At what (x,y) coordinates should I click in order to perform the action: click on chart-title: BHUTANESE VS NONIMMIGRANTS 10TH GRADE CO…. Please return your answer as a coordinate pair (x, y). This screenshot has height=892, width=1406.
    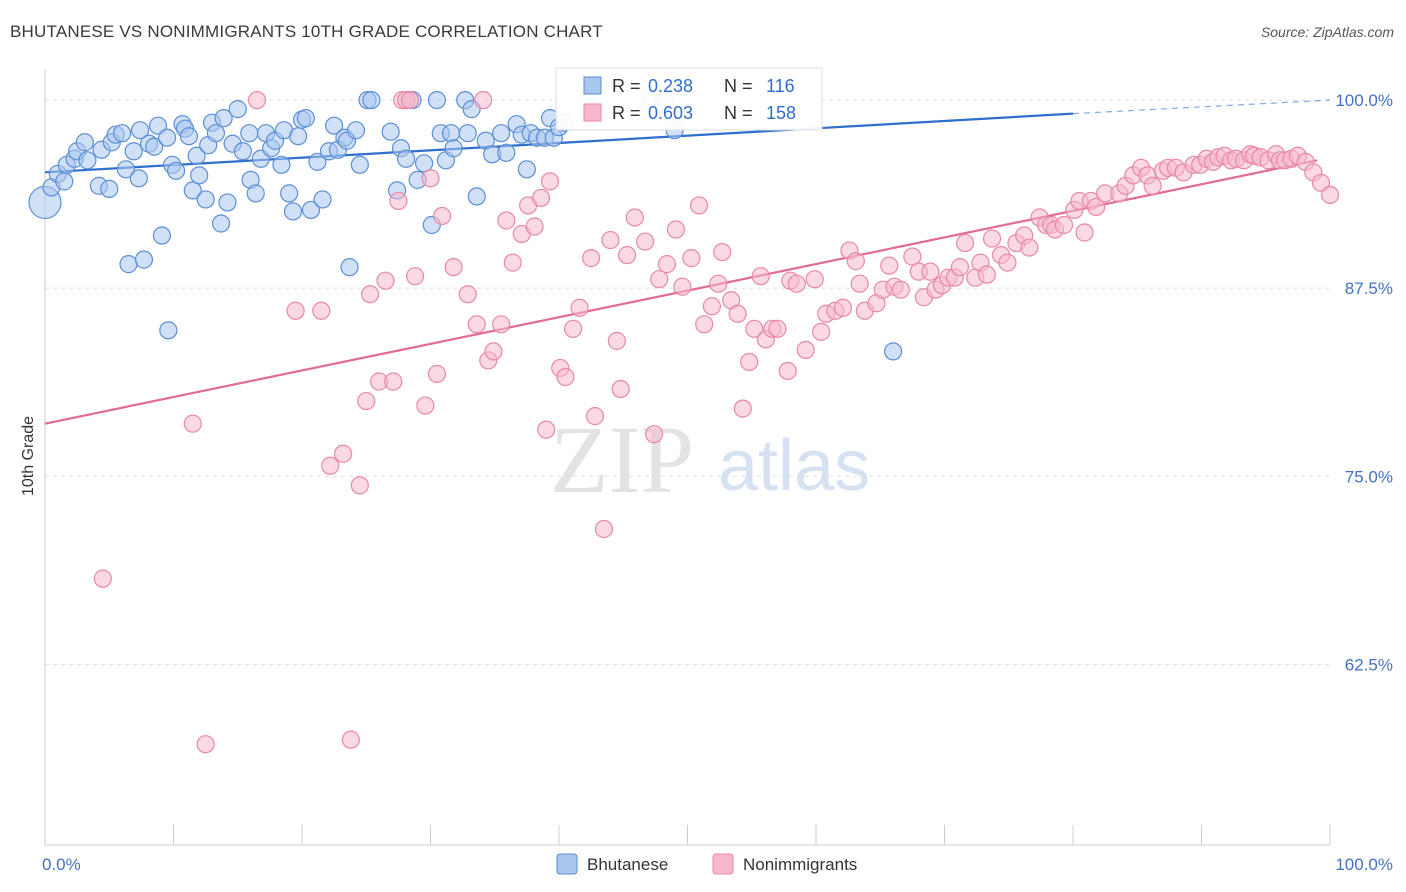
    Looking at the image, I should click on (306, 31).